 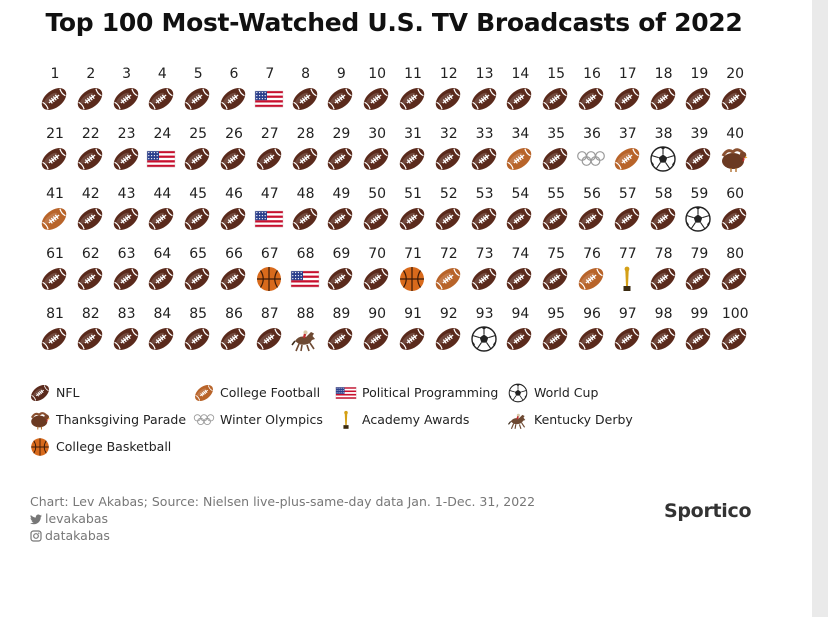 I want to click on trophy-icon, so click(x=627, y=279).